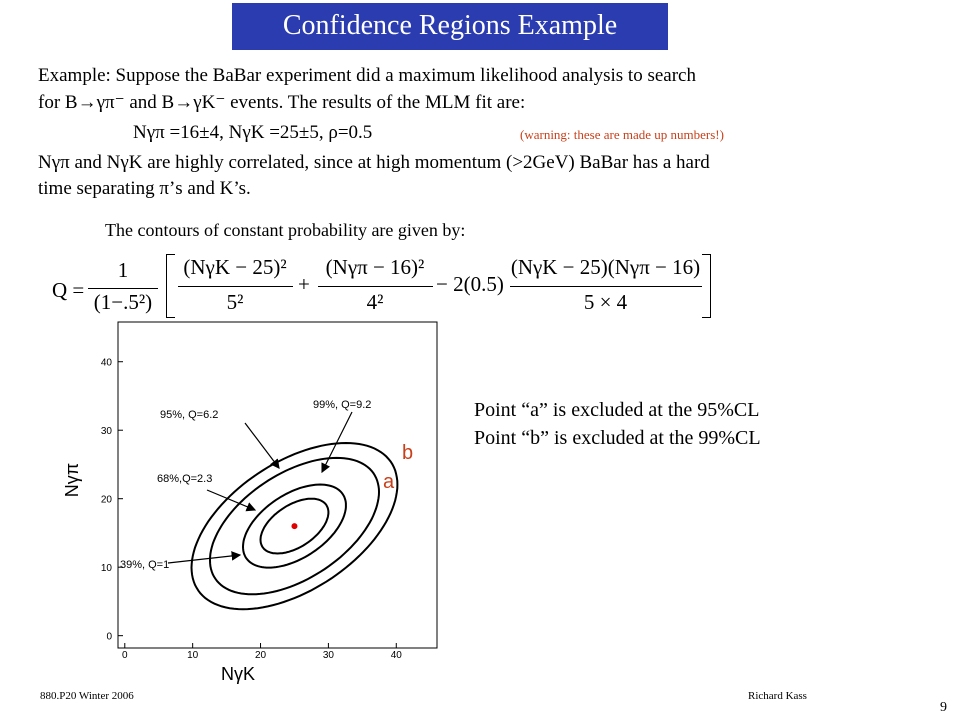 This screenshot has height=720, width=960. Describe the element at coordinates (238, 674) in the screenshot. I see `x-axis-label: NγK` at that location.